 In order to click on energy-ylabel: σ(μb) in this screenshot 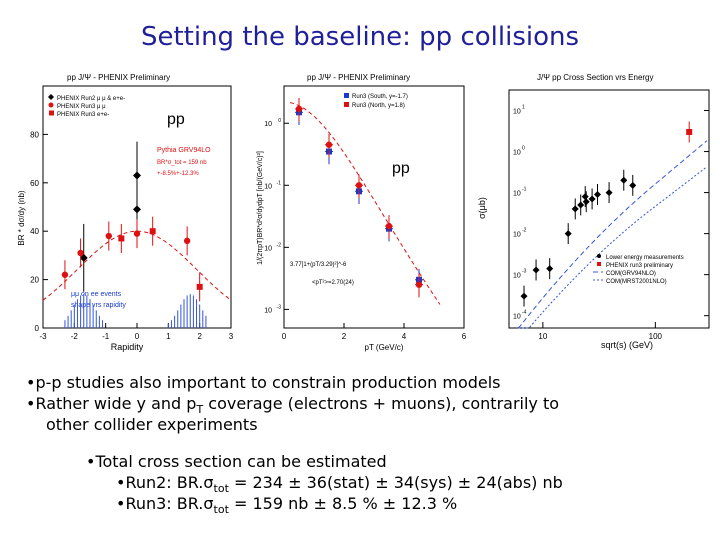, I will do `click(482, 208)`.